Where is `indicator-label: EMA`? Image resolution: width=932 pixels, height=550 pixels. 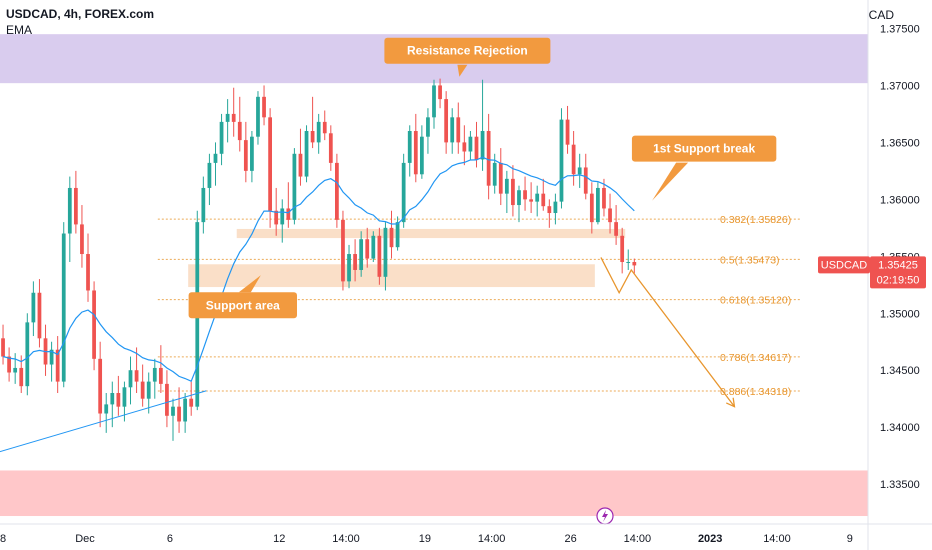
indicator-label: EMA is located at coordinates (19, 30).